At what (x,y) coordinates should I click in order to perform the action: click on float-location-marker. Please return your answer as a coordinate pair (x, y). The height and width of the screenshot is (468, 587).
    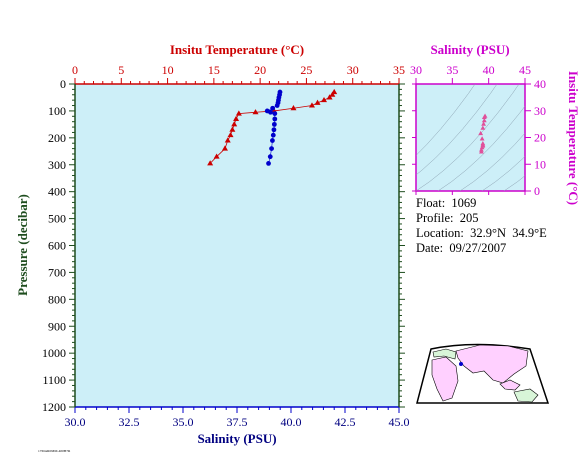
    Looking at the image, I should click on (461, 364).